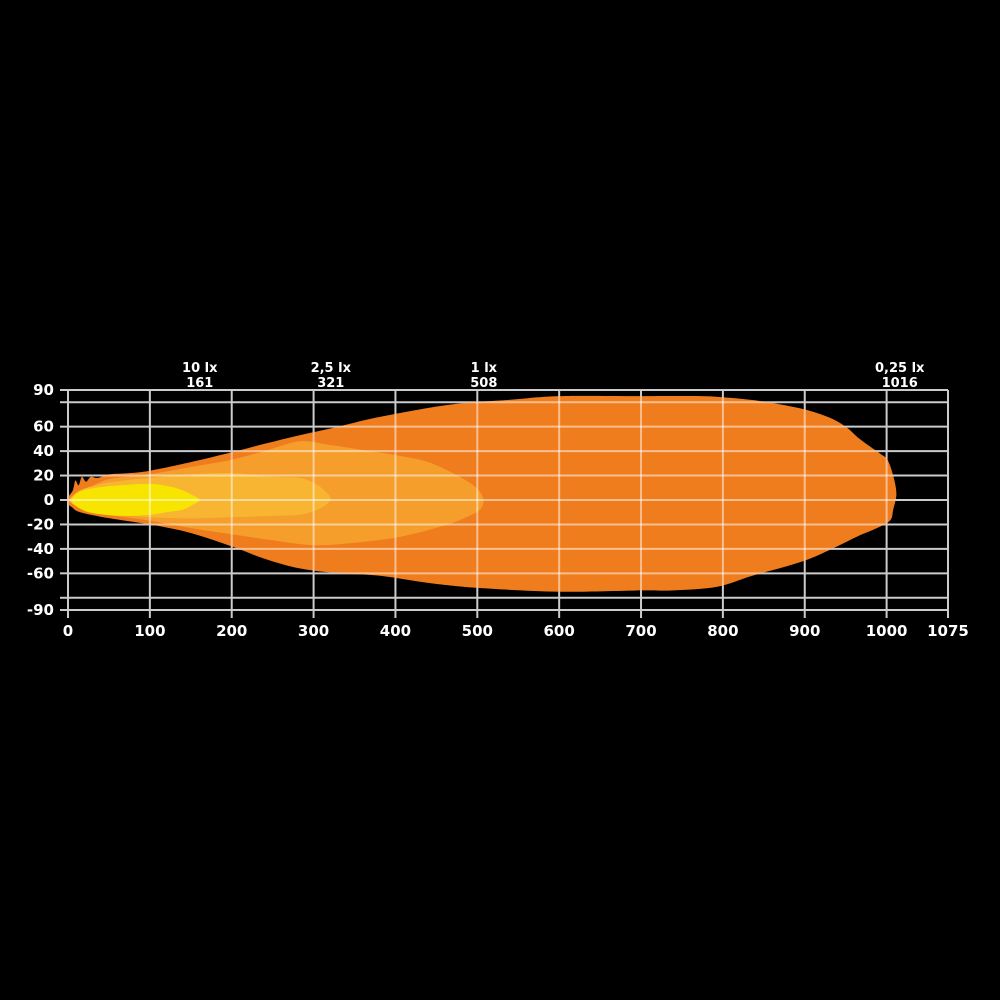 This screenshot has width=1000, height=1000. What do you see at coordinates (887, 631) in the screenshot?
I see `x-axis-tick-label: 1000` at bounding box center [887, 631].